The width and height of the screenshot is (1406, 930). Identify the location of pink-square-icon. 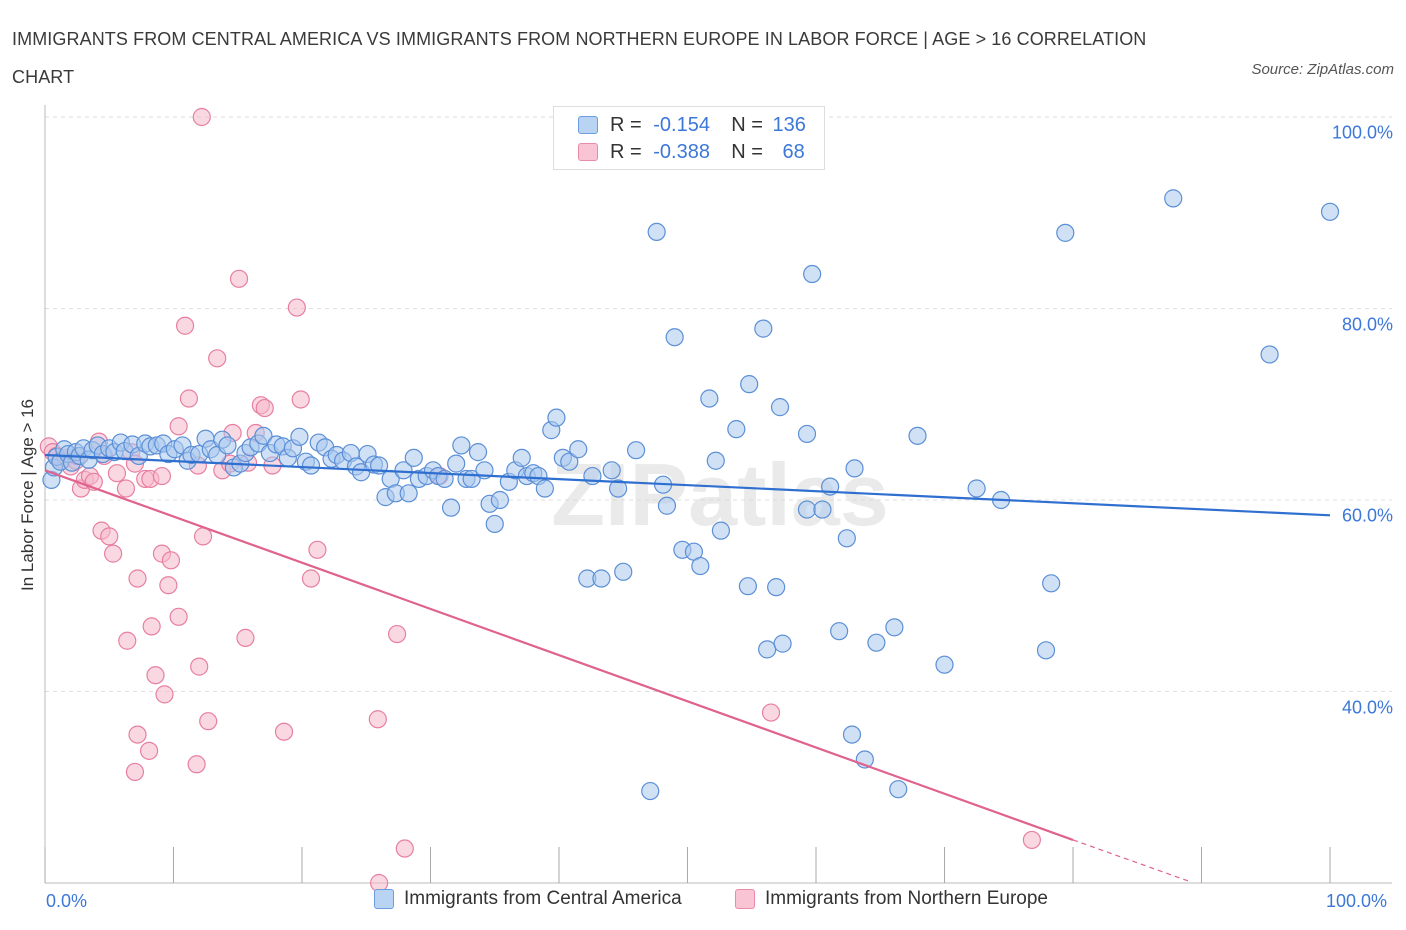
(745, 899).